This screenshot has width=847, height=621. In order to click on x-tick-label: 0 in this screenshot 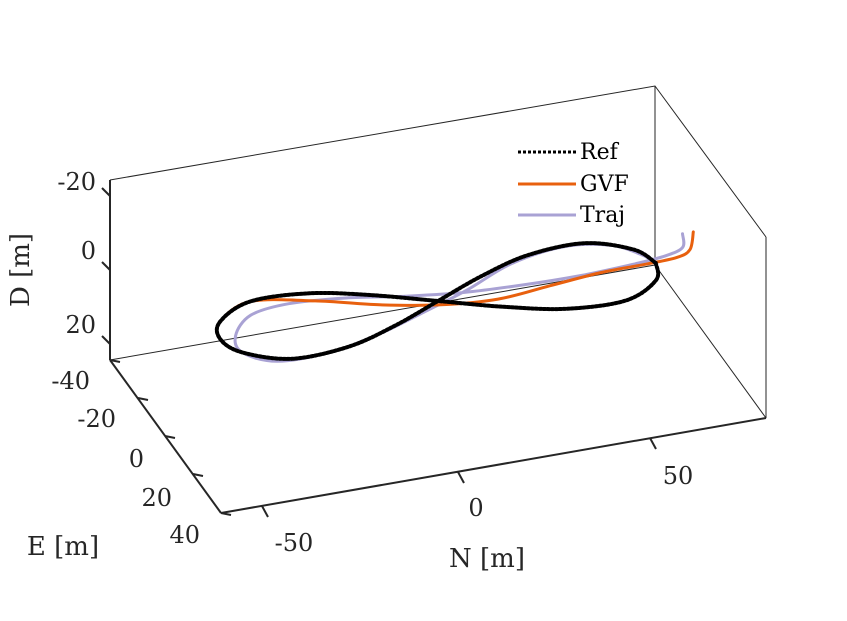, I will do `click(475, 508)`.